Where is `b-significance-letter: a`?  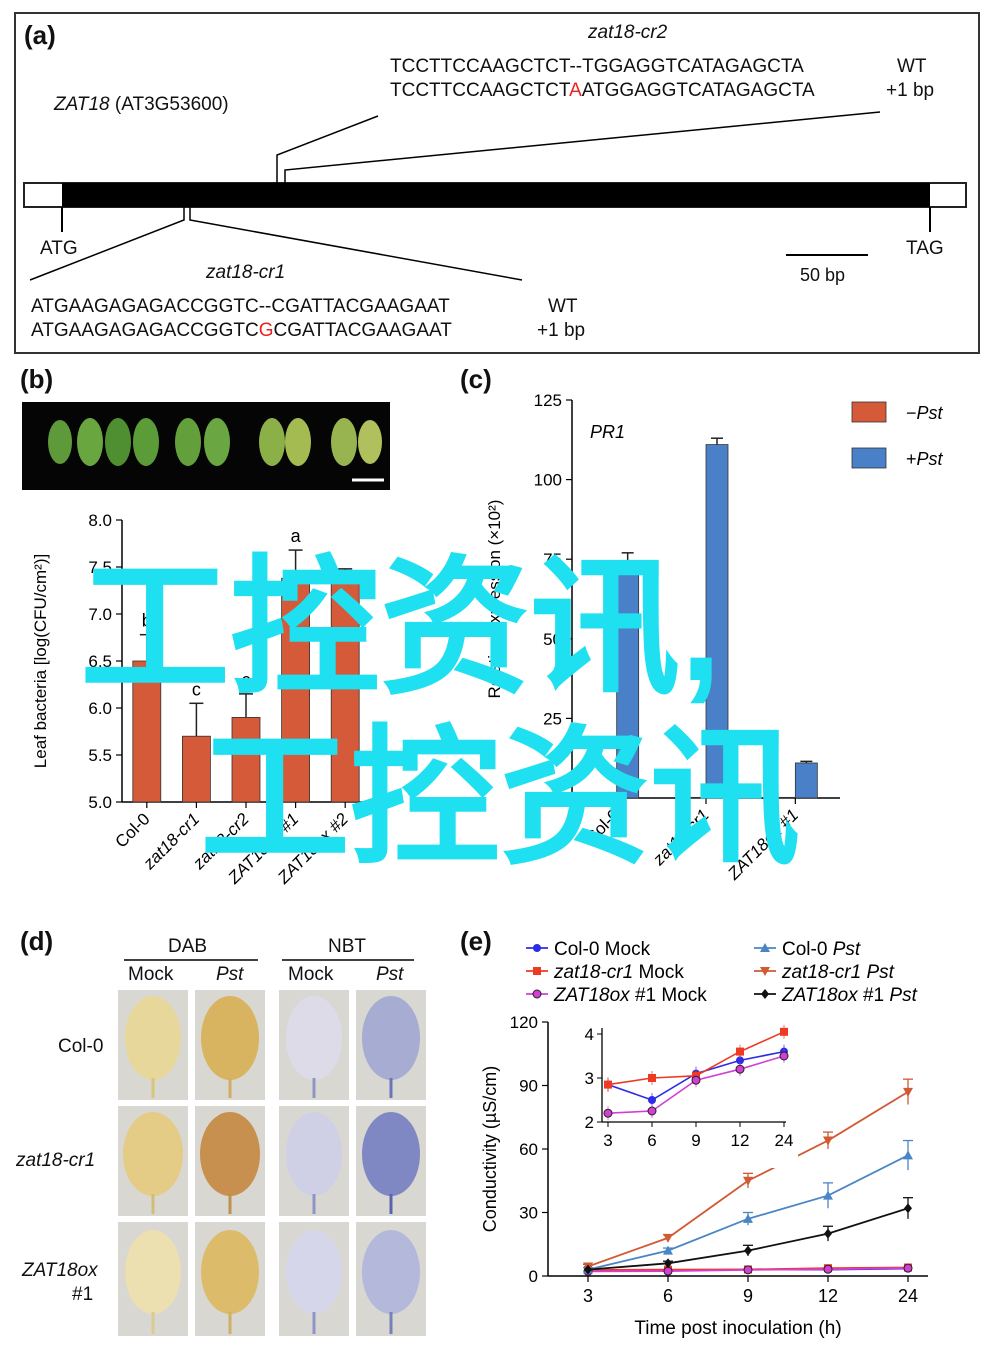 b-significance-letter: a is located at coordinates (296, 536).